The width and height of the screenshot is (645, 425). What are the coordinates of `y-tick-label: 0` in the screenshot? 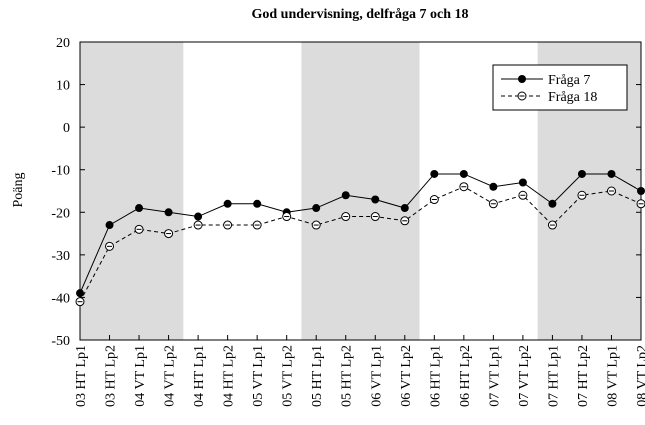 It's located at (66, 128).